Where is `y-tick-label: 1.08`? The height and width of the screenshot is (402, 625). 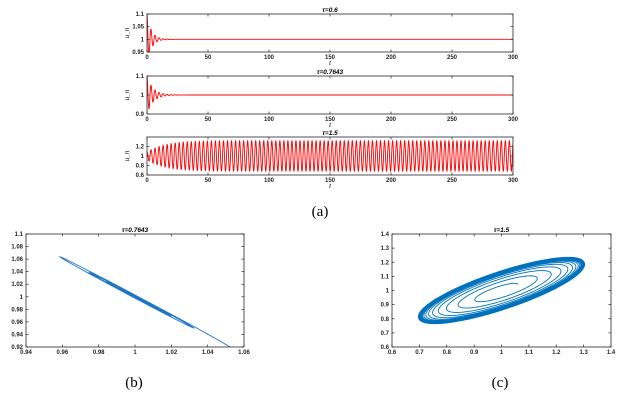 y-tick-label: 1.08 is located at coordinates (17, 248).